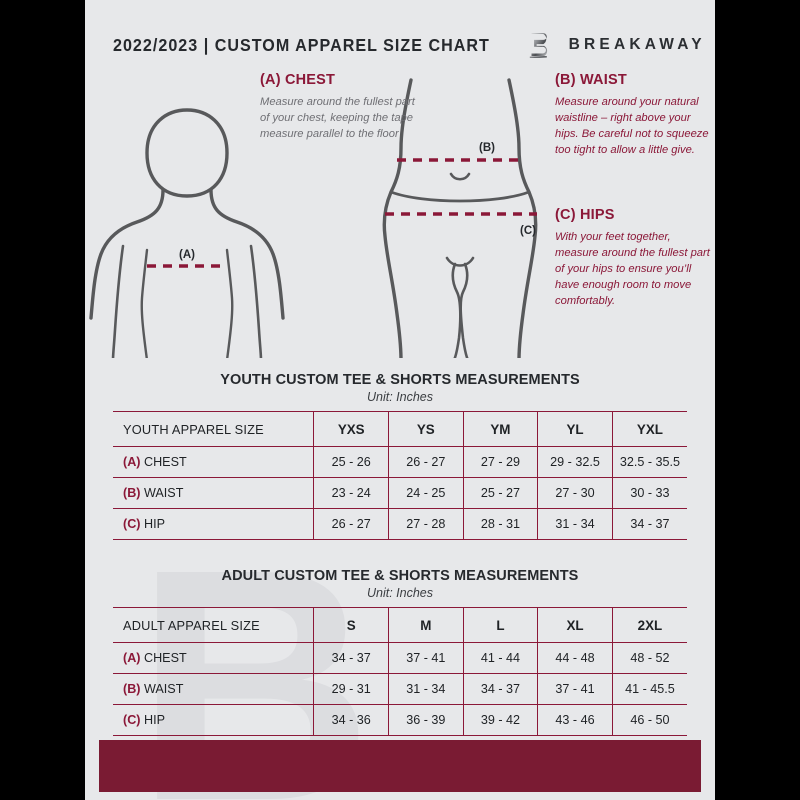  What do you see at coordinates (229, 303) in the screenshot?
I see `figure-right-side` at bounding box center [229, 303].